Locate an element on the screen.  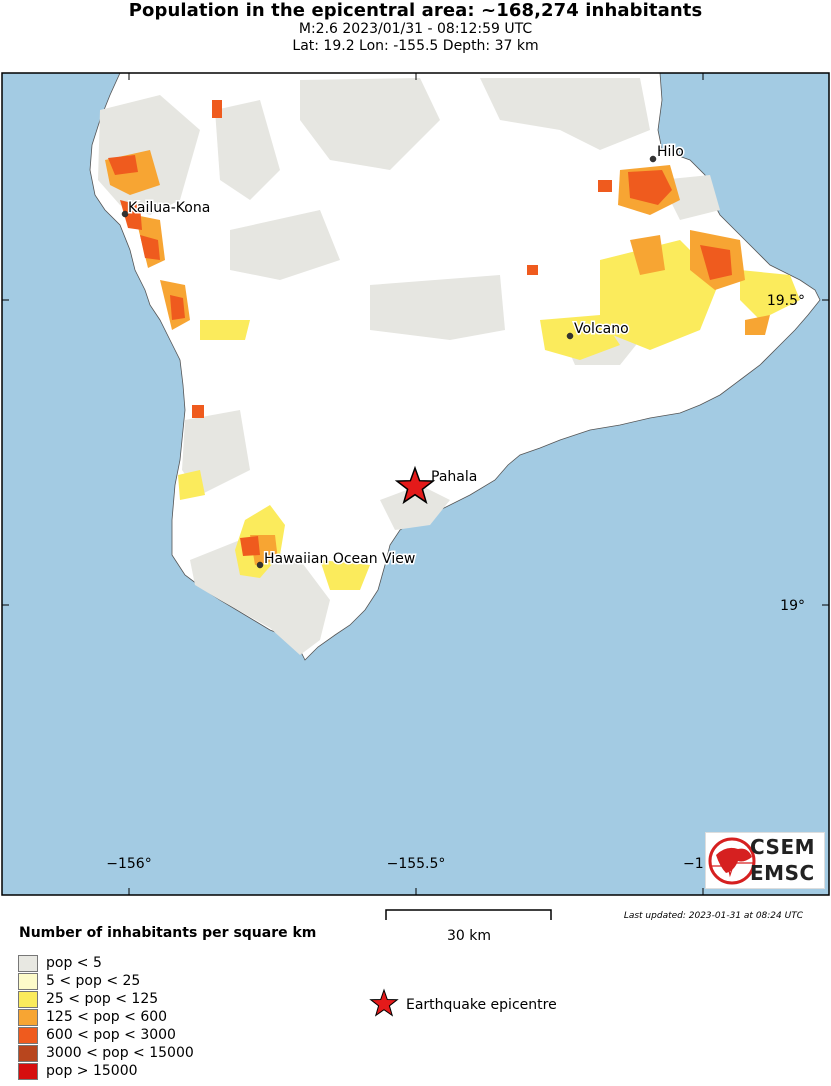
hilo-marker is located at coordinates (653, 159).